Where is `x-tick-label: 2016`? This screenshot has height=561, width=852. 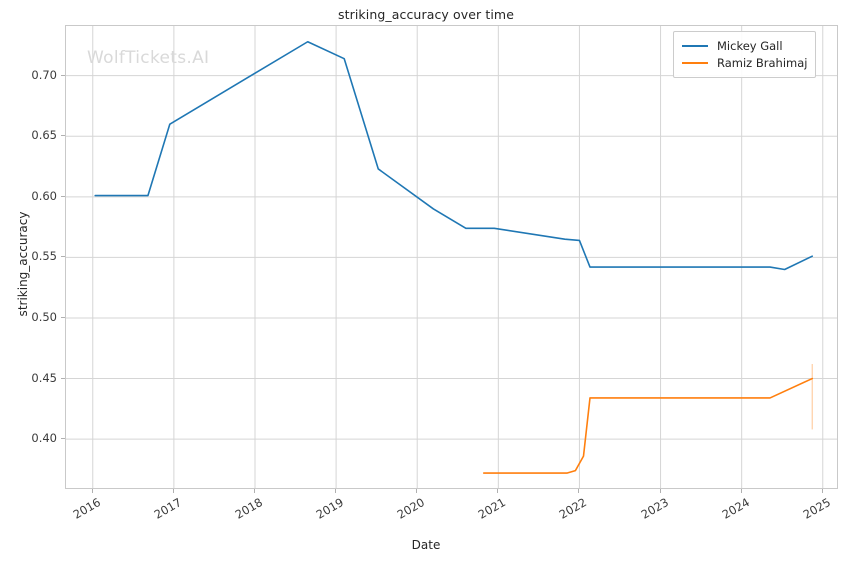 x-tick-label: 2016 is located at coordinates (86, 508).